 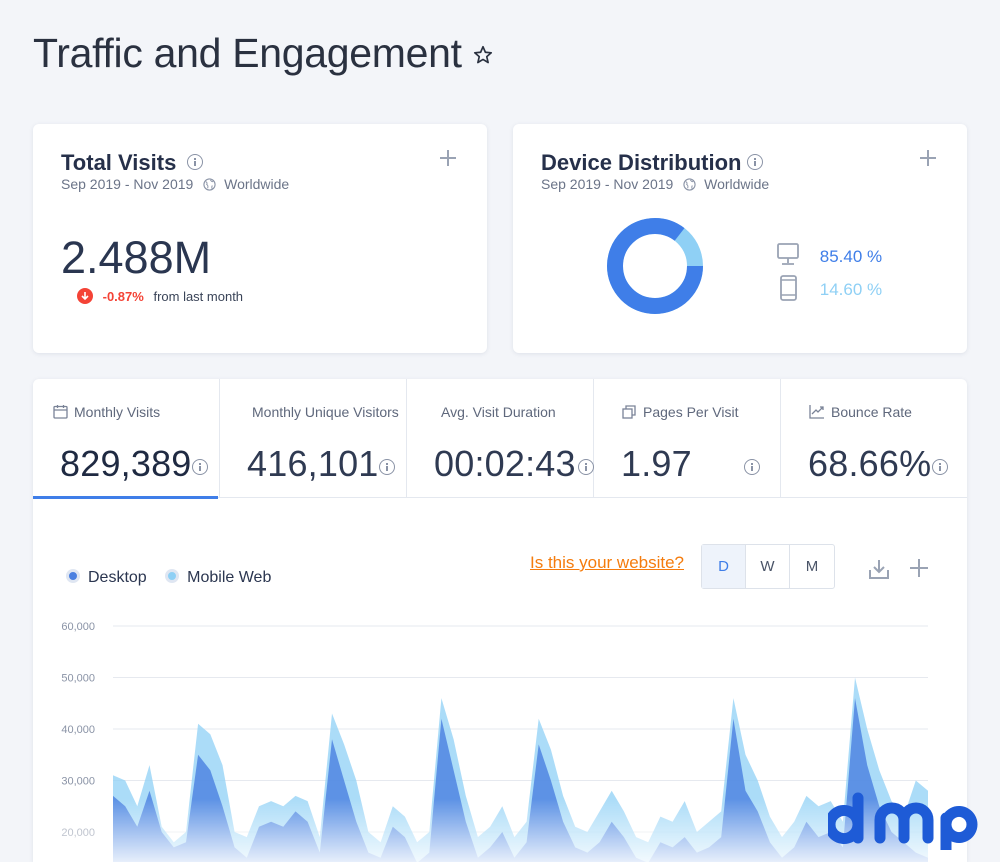 I want to click on pages-icon, so click(x=629, y=412).